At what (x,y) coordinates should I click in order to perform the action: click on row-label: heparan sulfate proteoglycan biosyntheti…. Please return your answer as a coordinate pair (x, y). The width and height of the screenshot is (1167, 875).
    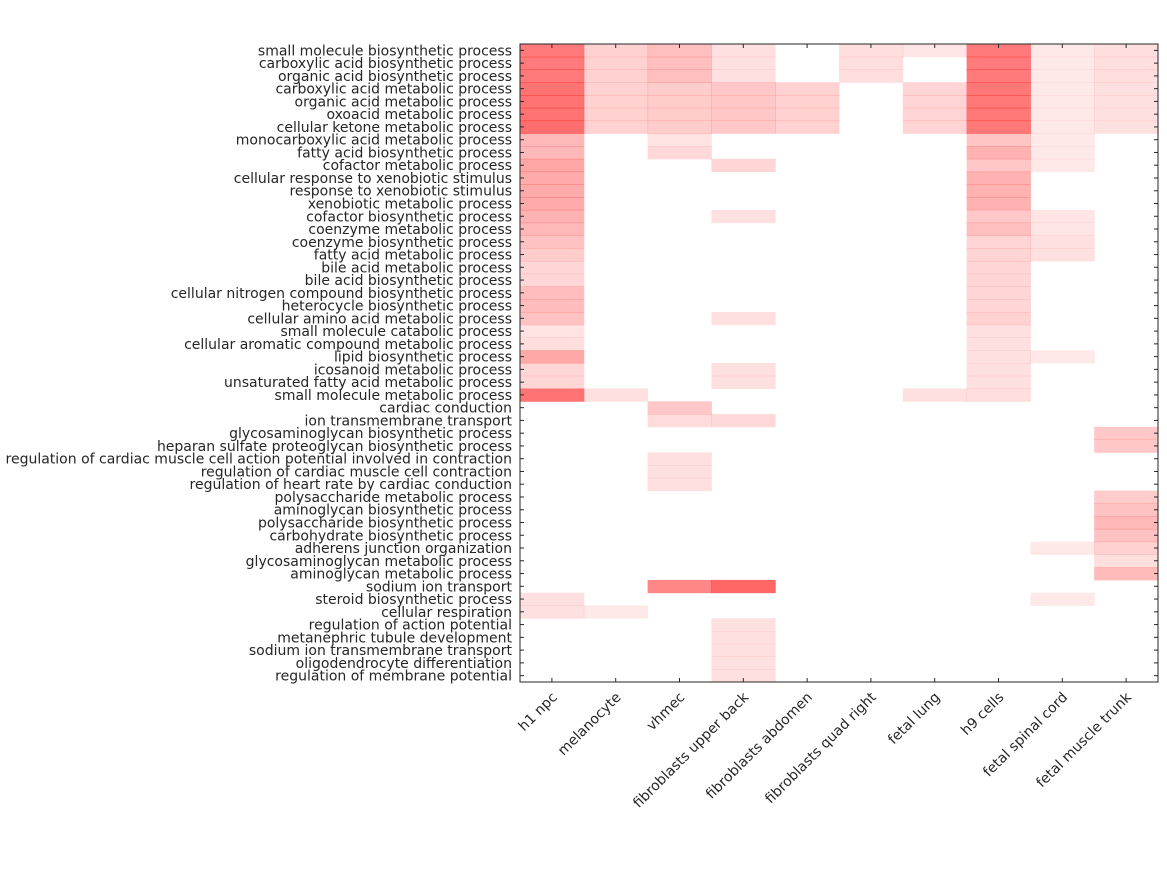
    Looking at the image, I should click on (334, 447).